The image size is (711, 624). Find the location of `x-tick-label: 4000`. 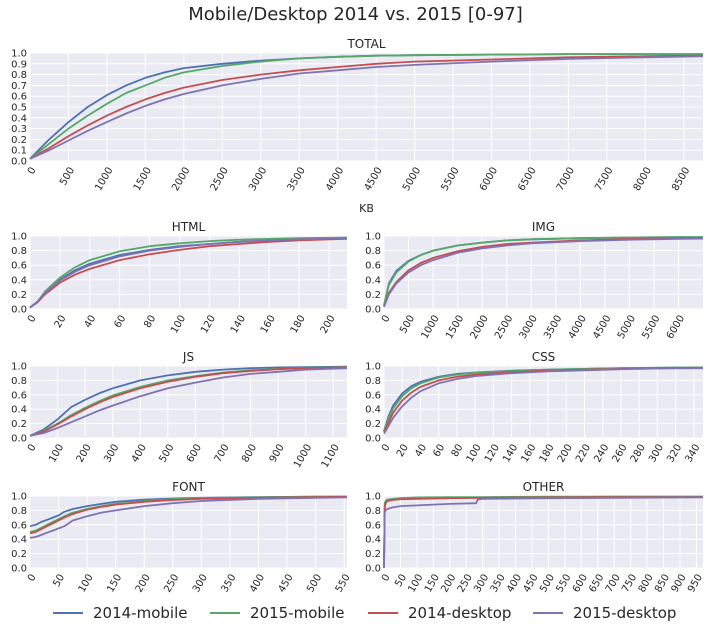

x-tick-label: 4000 is located at coordinates (335, 180).